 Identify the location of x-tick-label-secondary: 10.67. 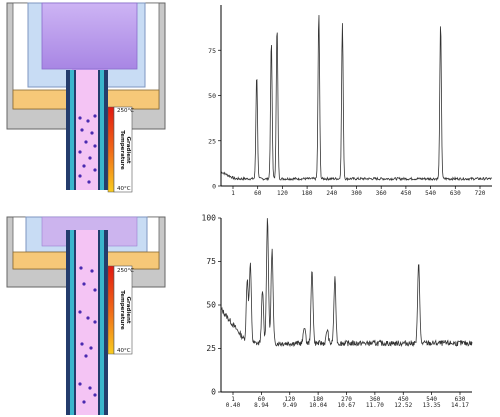
(346, 405).